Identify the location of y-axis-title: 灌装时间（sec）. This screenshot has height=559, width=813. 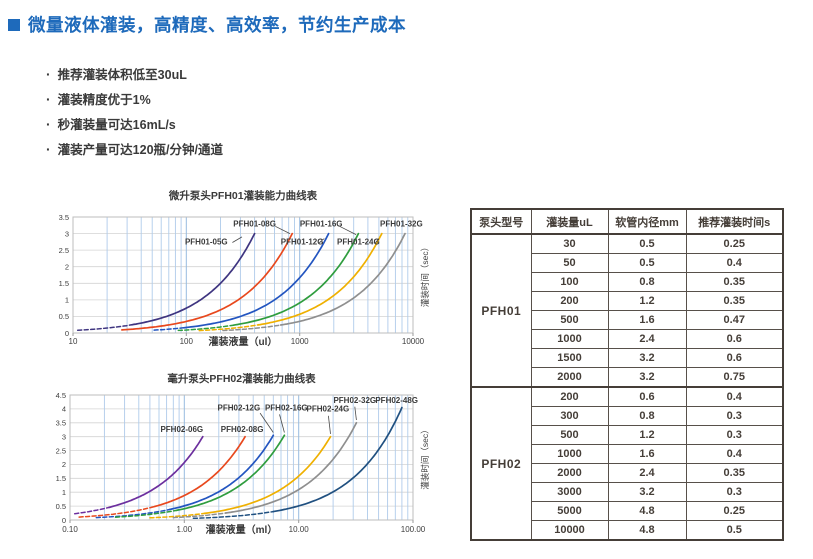
(425, 275).